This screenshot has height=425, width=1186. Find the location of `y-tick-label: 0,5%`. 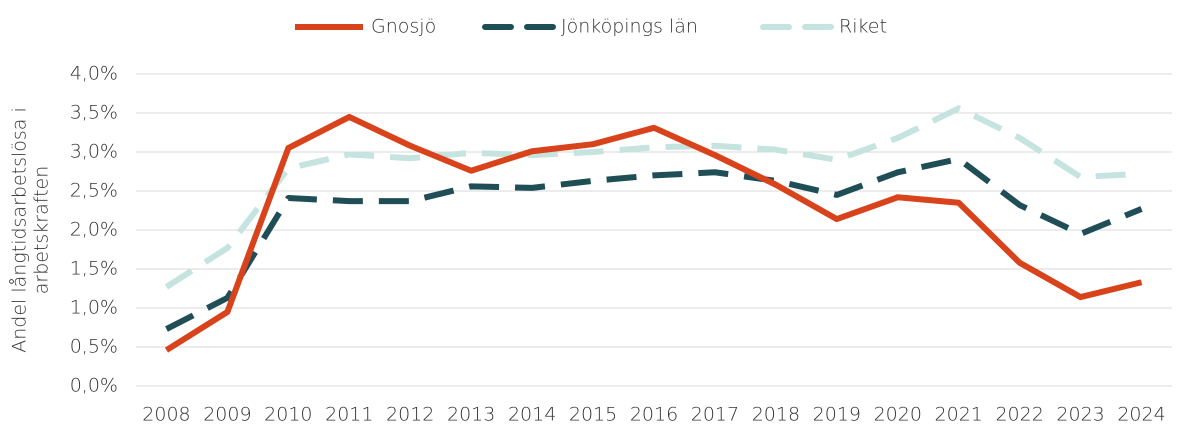

y-tick-label: 0,5% is located at coordinates (94, 347).